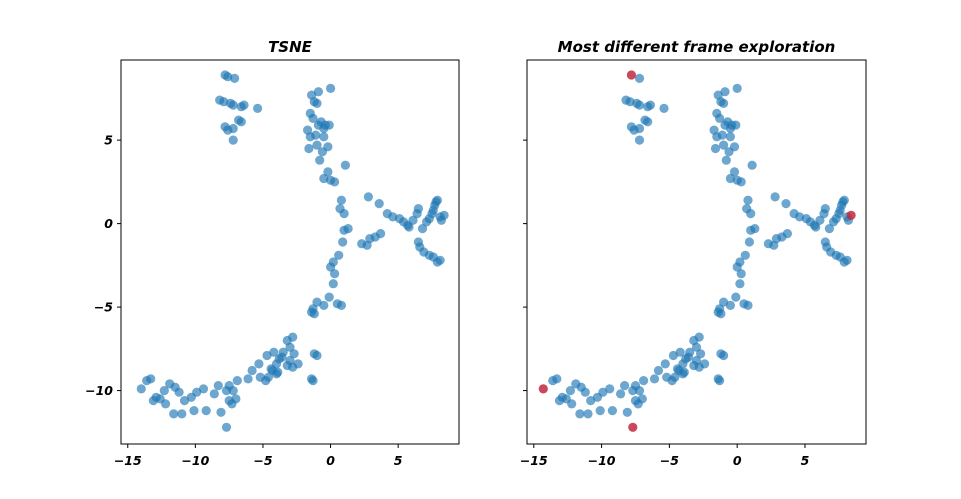 The height and width of the screenshot is (499, 961). What do you see at coordinates (290, 47) in the screenshot?
I see `chart-title: TSNE` at bounding box center [290, 47].